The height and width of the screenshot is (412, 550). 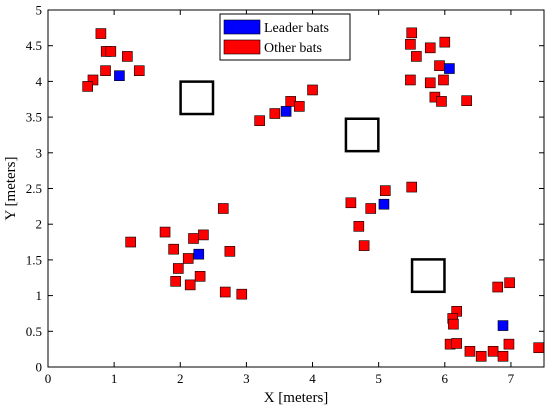 What do you see at coordinates (34, 188) in the screenshot?
I see `y-tick-label: 2.5` at bounding box center [34, 188].